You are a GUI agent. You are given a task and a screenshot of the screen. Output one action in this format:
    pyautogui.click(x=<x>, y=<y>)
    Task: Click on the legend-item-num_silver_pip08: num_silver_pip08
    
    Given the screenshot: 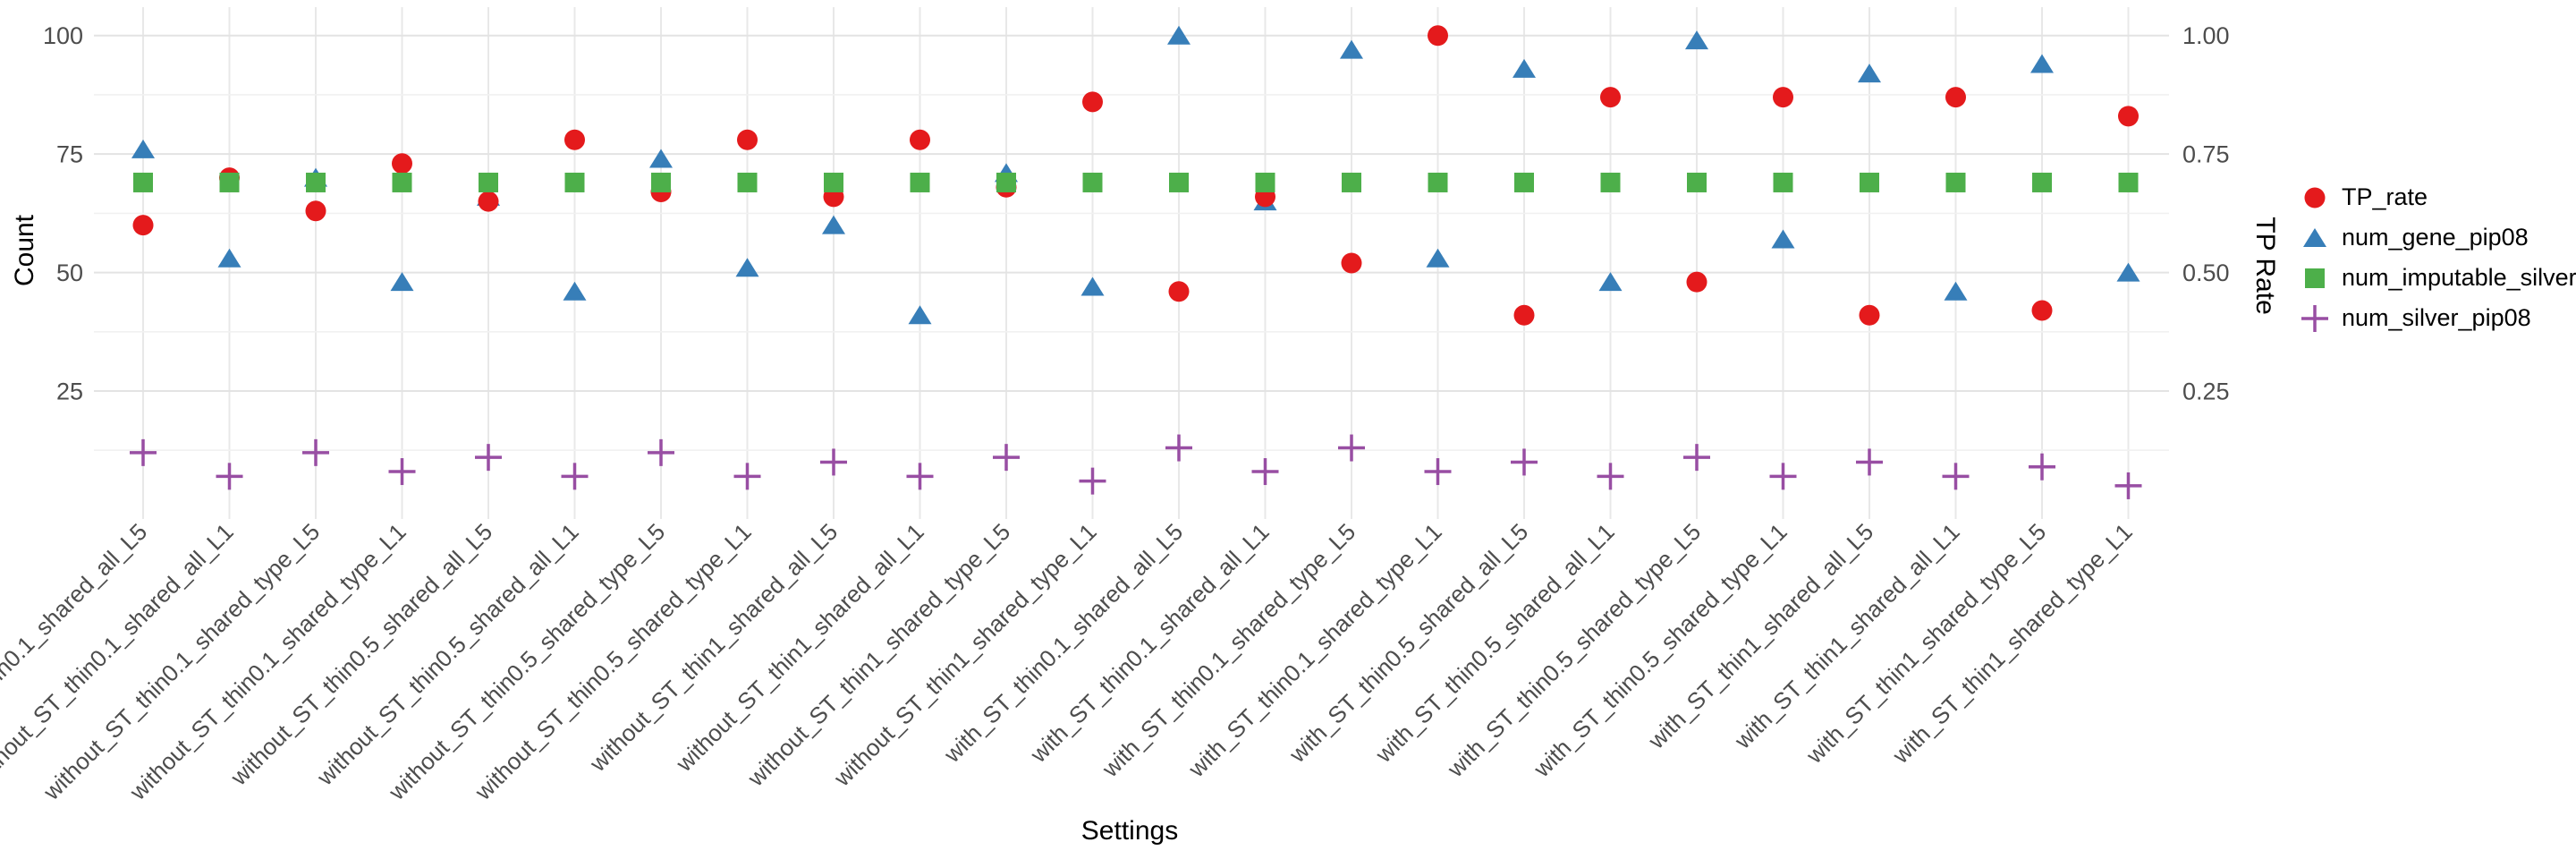 What is the action you would take?
    pyautogui.click(x=2435, y=318)
    